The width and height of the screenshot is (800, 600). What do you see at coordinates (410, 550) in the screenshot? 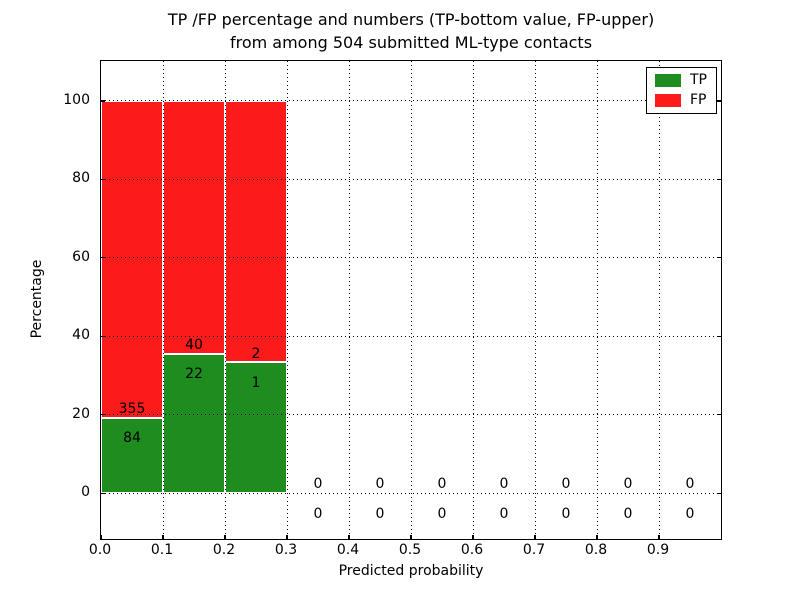
I see `x-tick-label: 0.5` at bounding box center [410, 550].